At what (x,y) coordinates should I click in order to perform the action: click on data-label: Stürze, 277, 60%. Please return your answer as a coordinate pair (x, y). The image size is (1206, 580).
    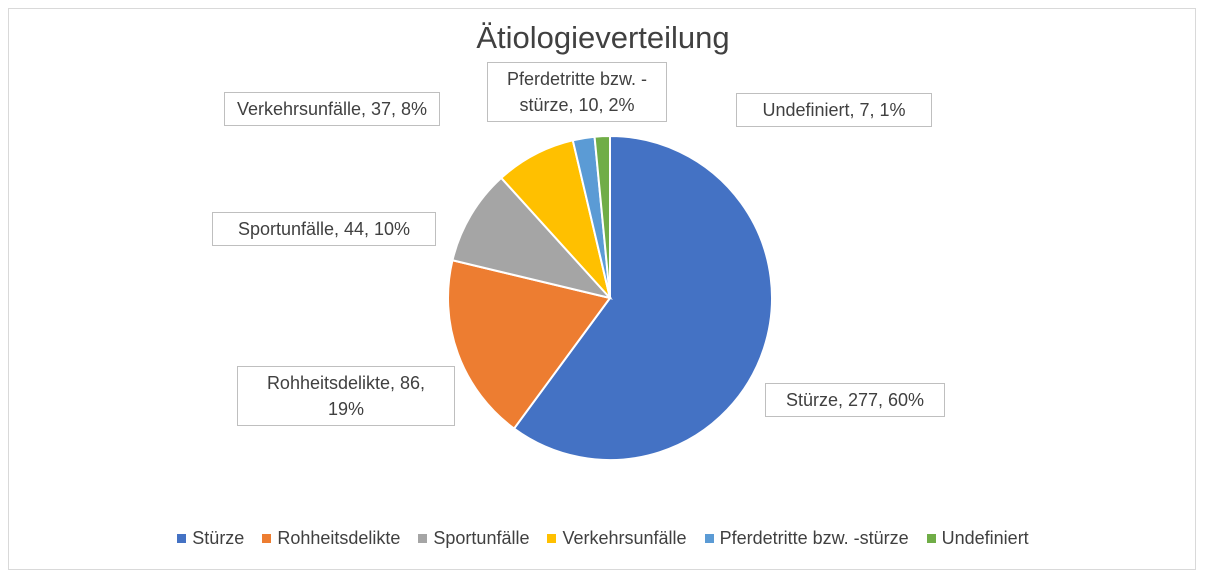
    Looking at the image, I should click on (855, 400).